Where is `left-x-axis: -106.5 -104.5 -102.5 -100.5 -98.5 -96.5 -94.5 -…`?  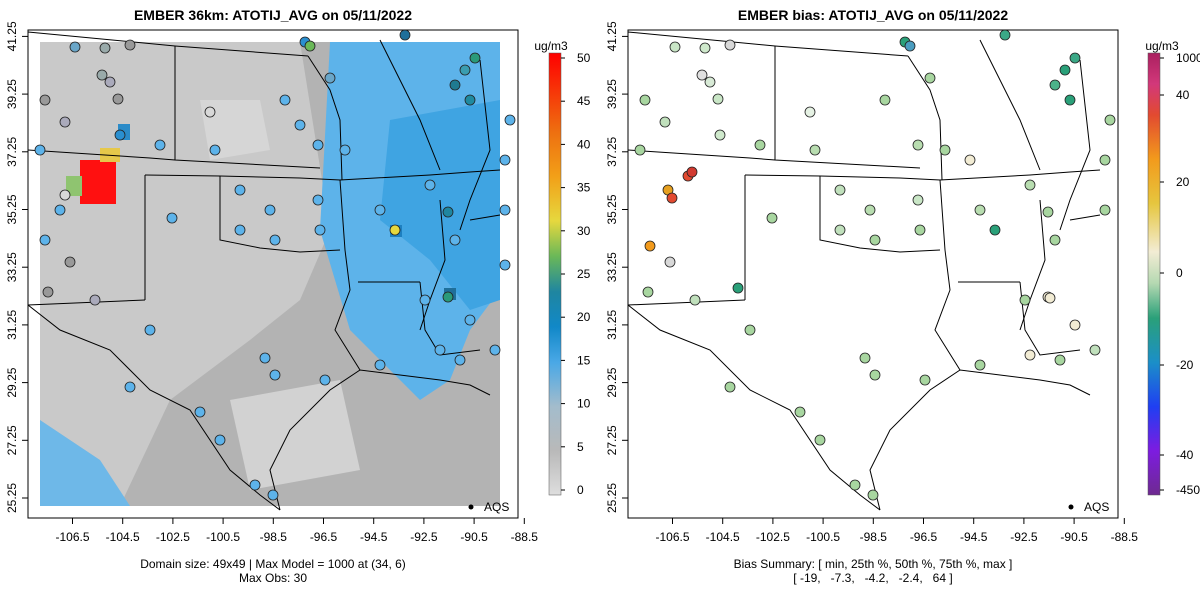 left-x-axis: -106.5 -104.5 -102.5 -100.5 -98.5 -96.5 -94.5 -… is located at coordinates (296, 531).